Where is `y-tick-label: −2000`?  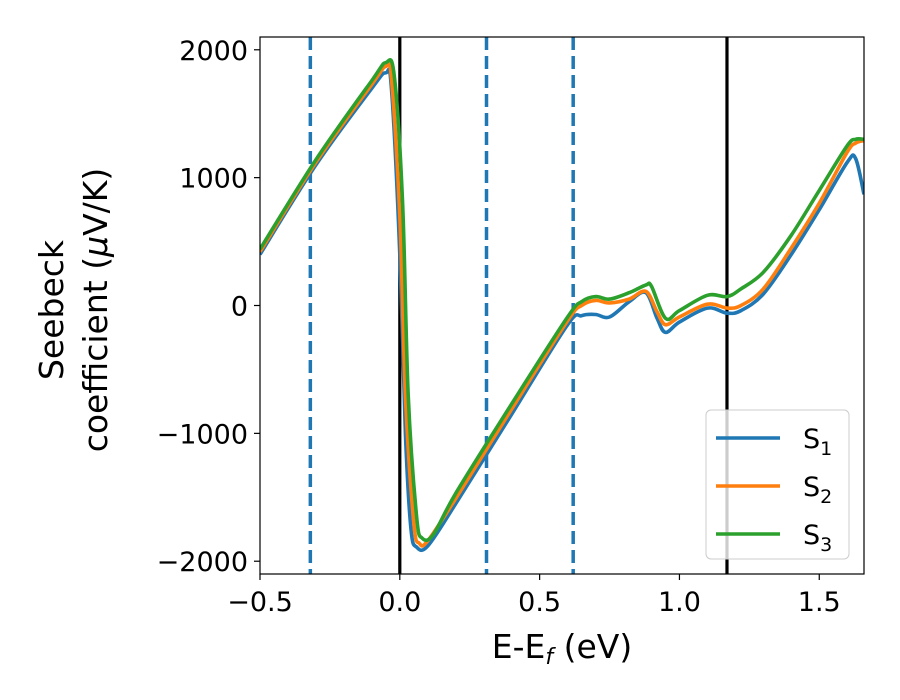
y-tick-label: −2000 is located at coordinates (202, 562).